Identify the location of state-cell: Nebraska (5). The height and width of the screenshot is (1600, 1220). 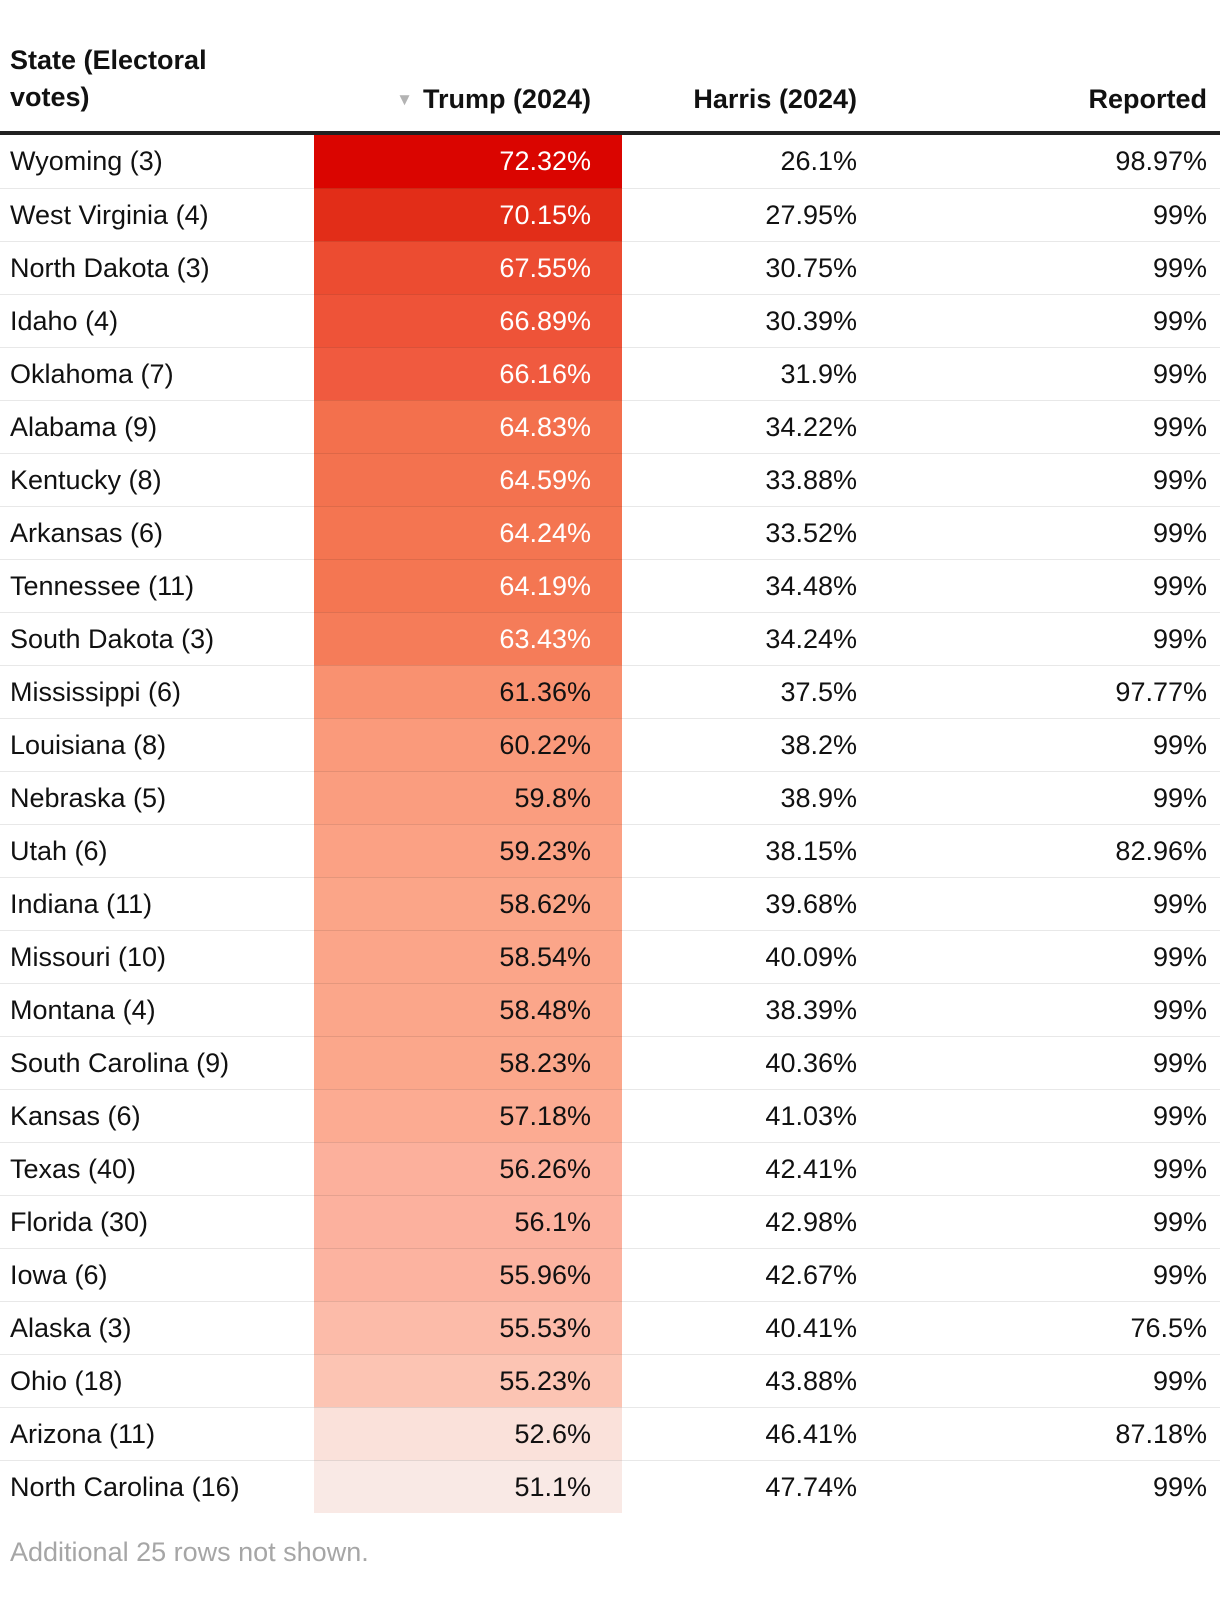
(157, 797).